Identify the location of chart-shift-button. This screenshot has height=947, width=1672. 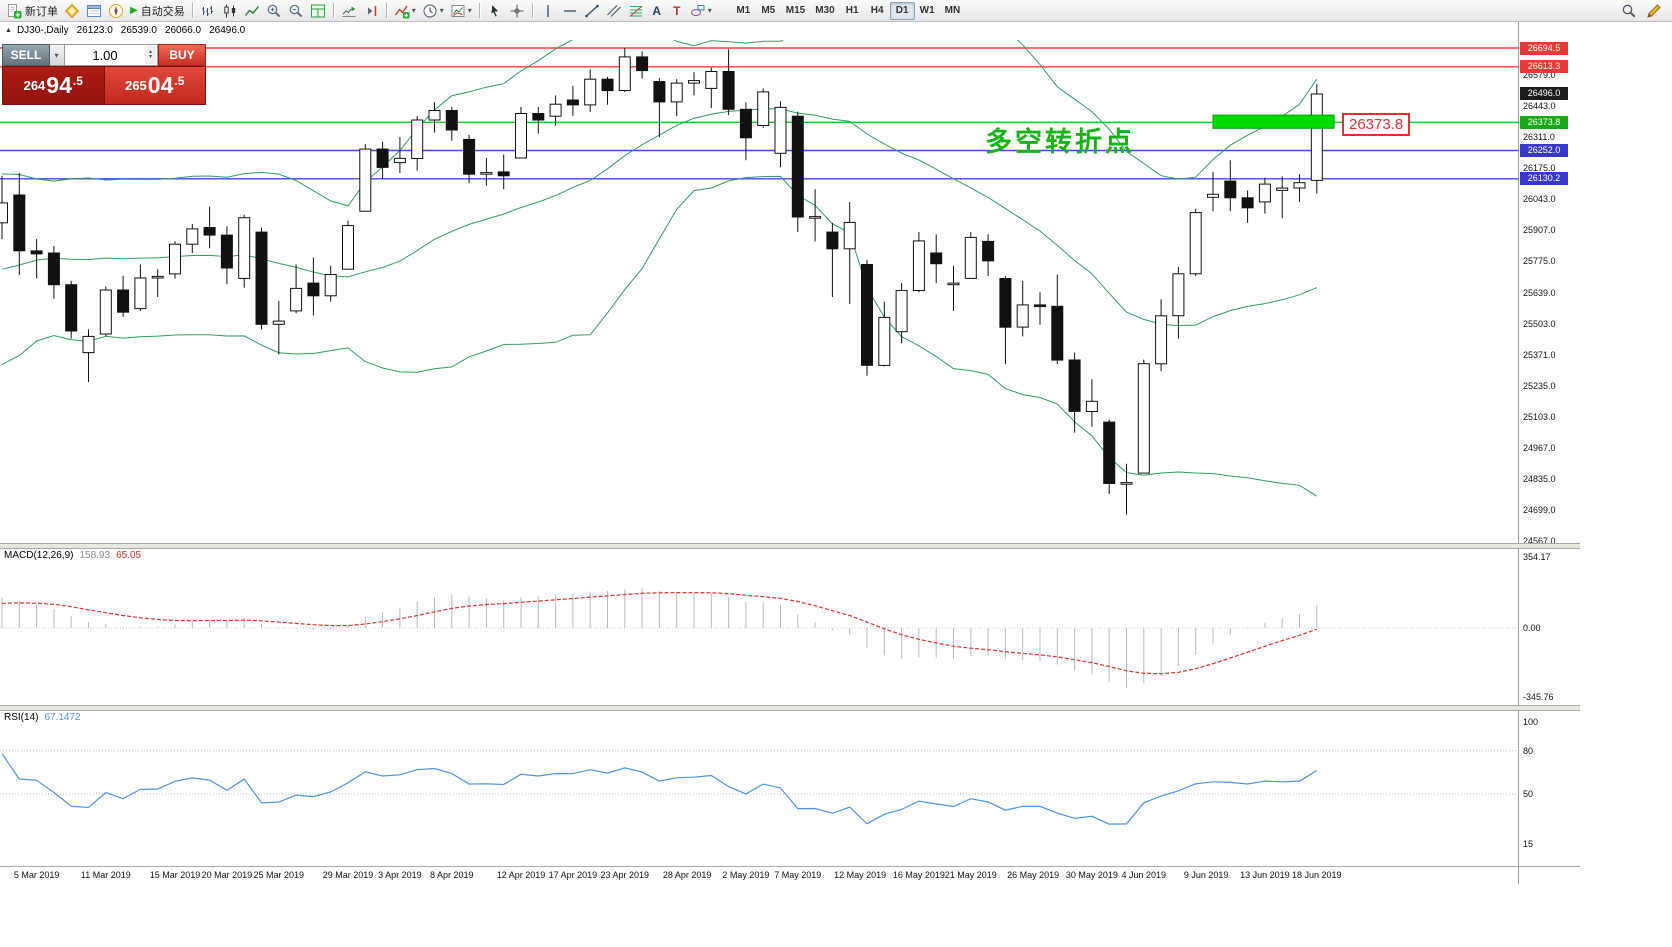
(371, 11).